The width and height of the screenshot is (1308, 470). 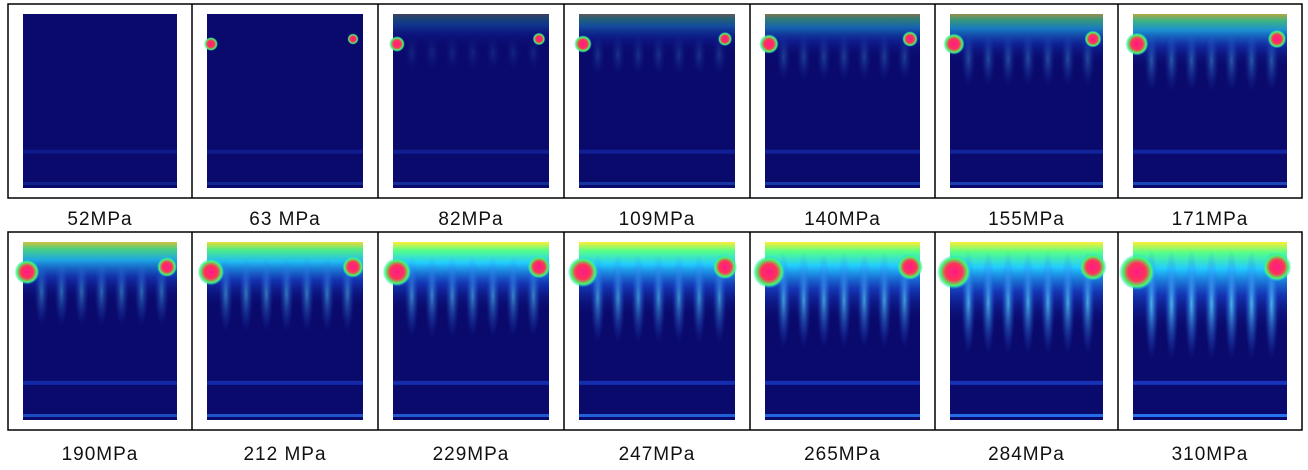 I want to click on pressure-label: 140MPa, so click(x=842, y=219).